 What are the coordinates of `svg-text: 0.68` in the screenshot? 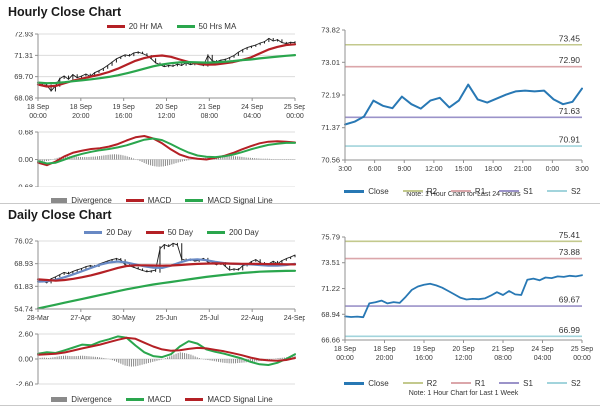 It's located at (25, 133).